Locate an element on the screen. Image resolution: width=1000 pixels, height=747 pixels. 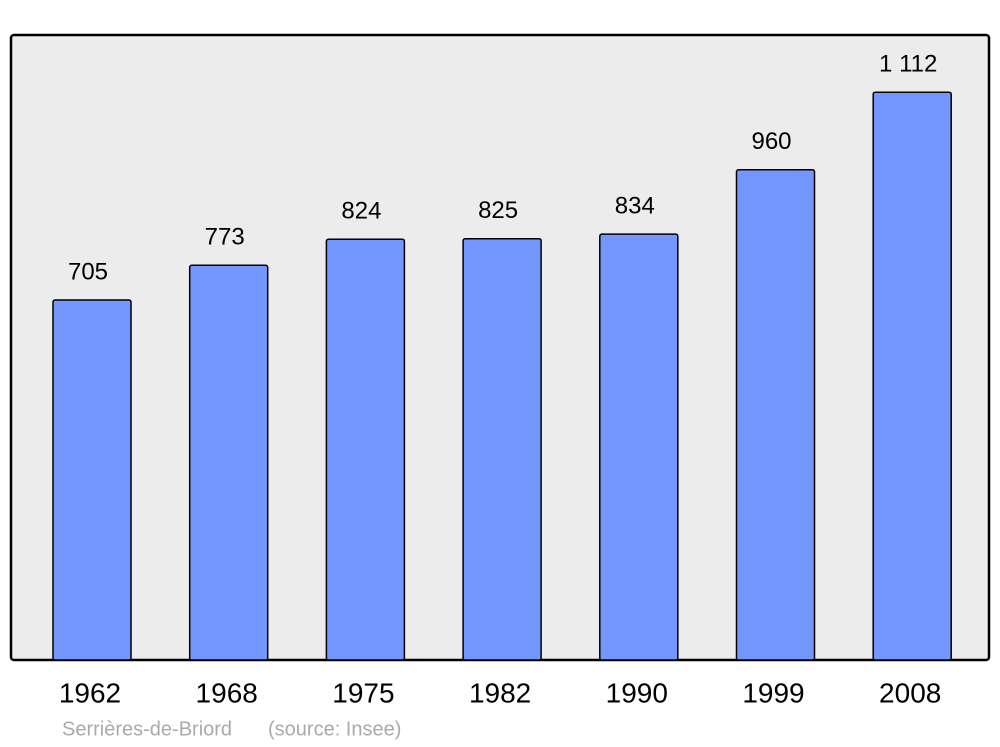
value-label: 773 is located at coordinates (225, 237).